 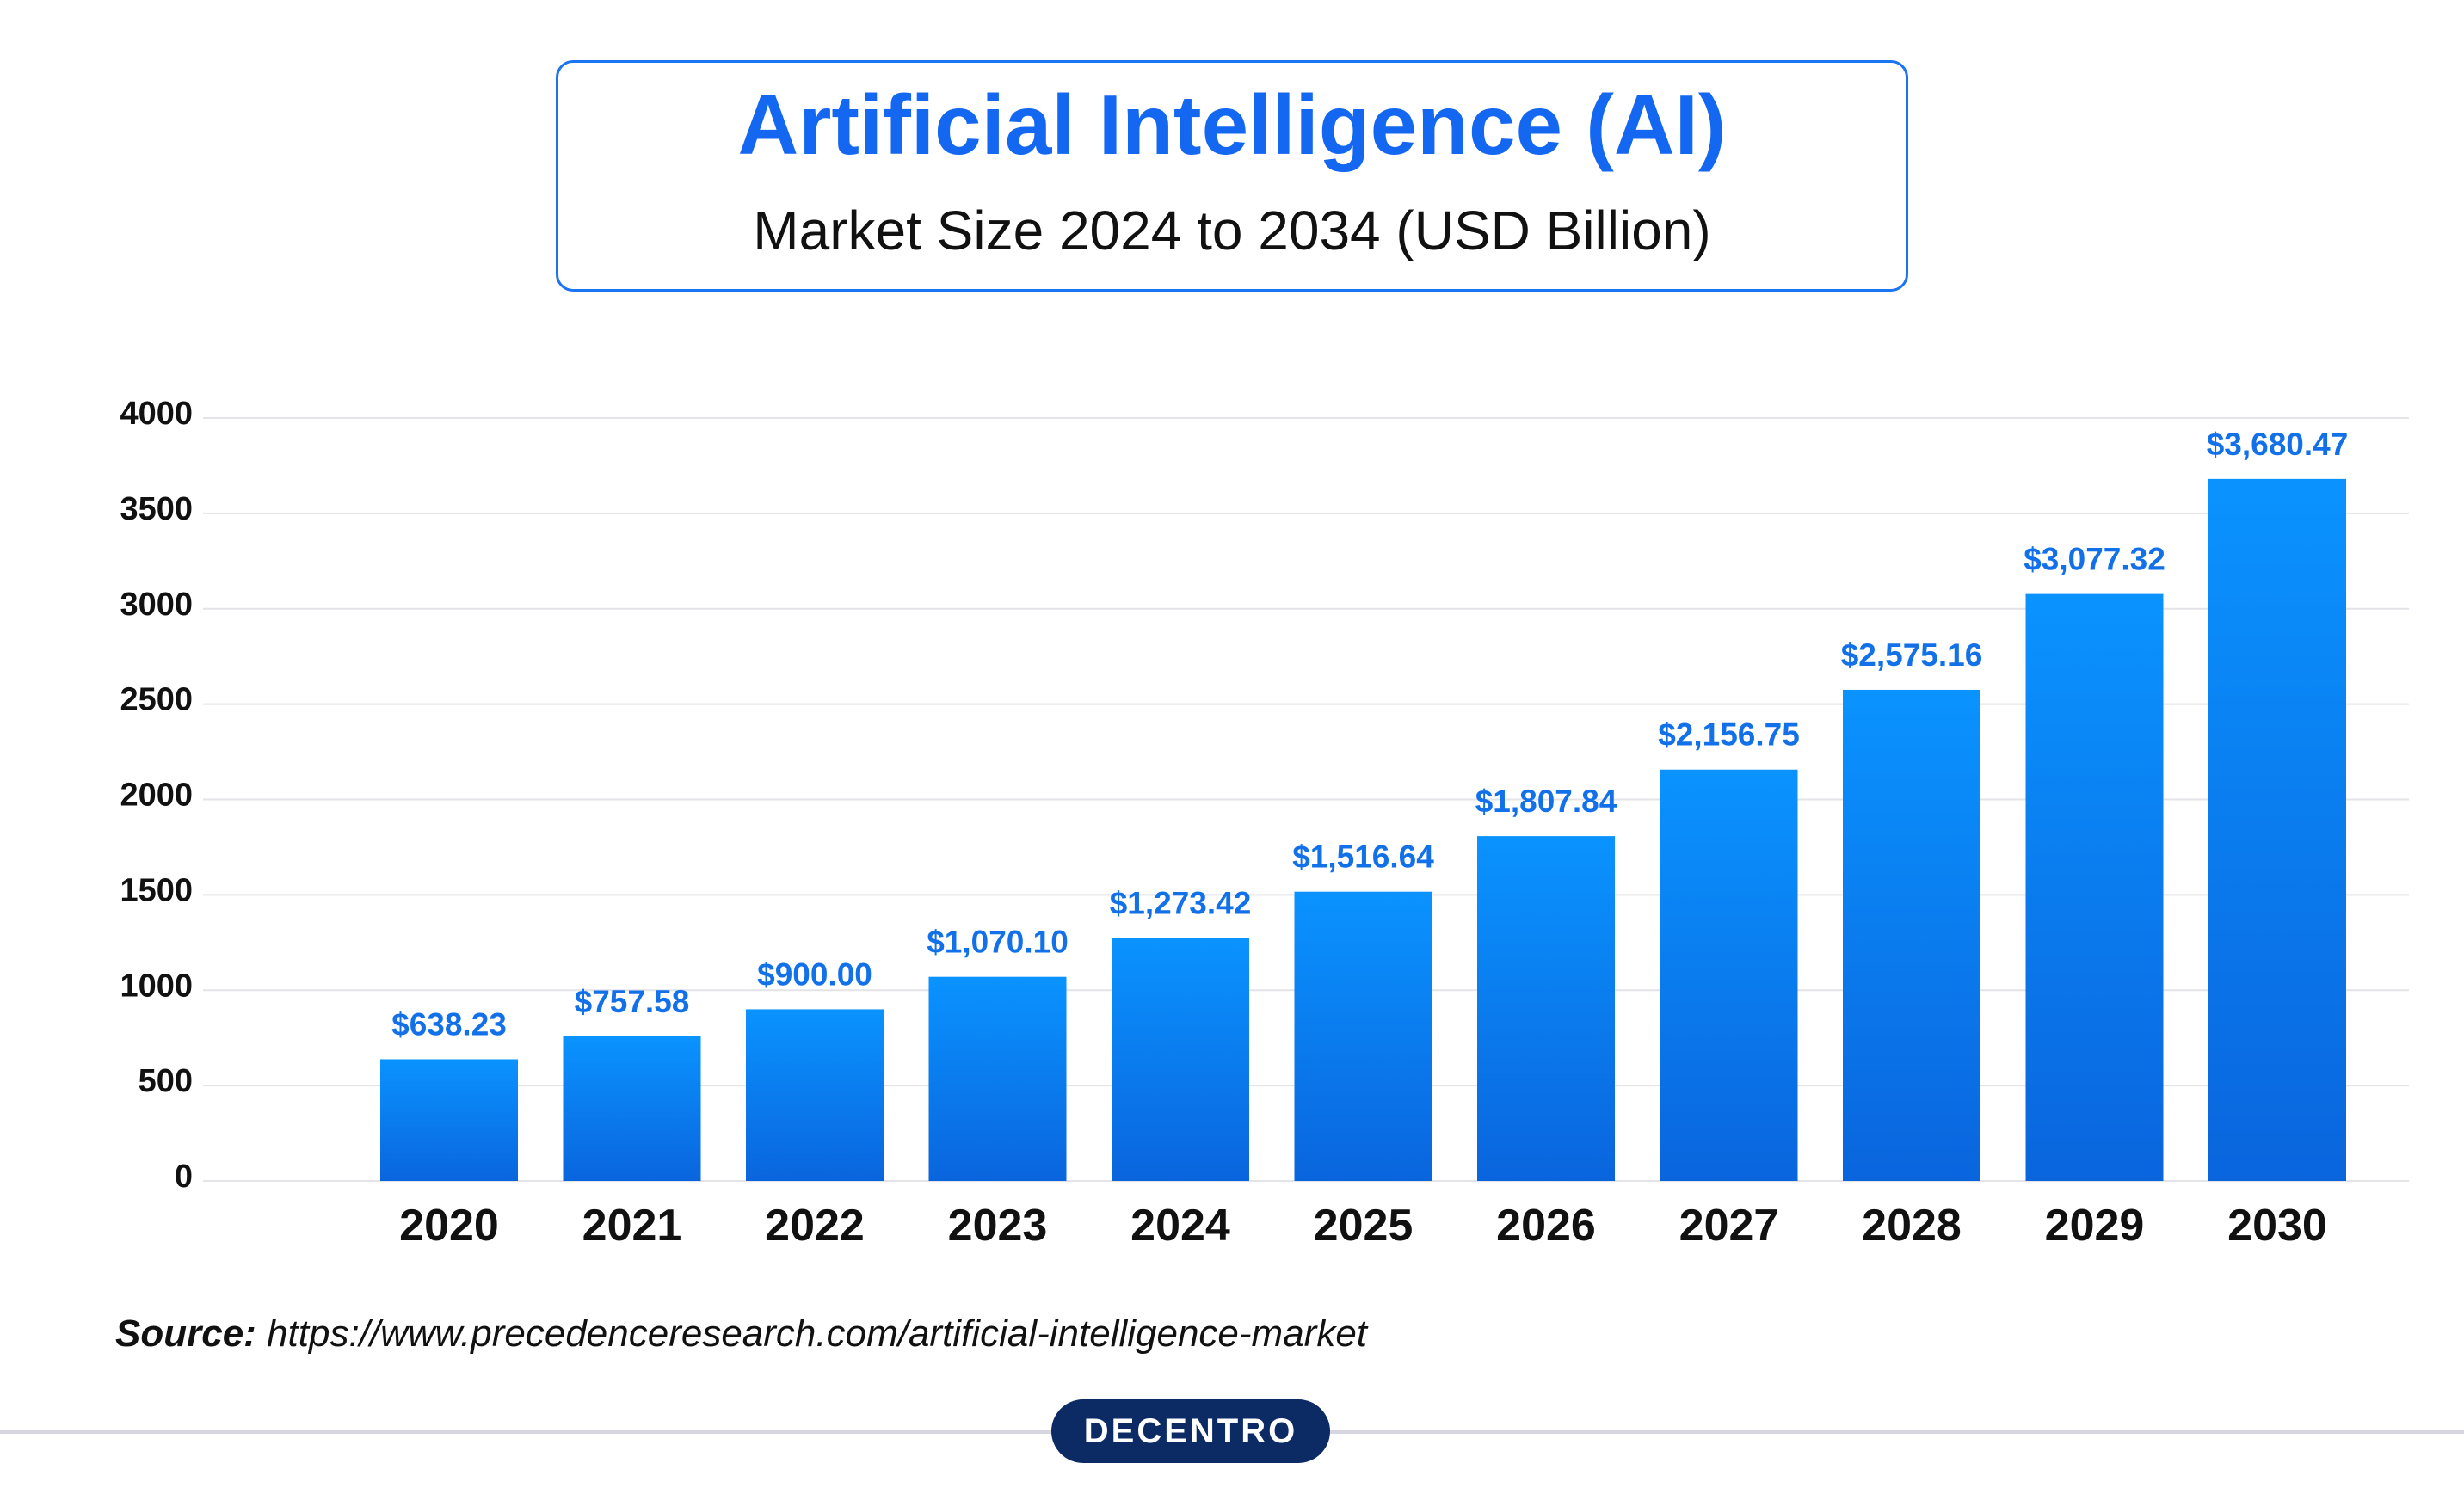 I want to click on x-category-label-2030: 2030, so click(x=2277, y=1226).